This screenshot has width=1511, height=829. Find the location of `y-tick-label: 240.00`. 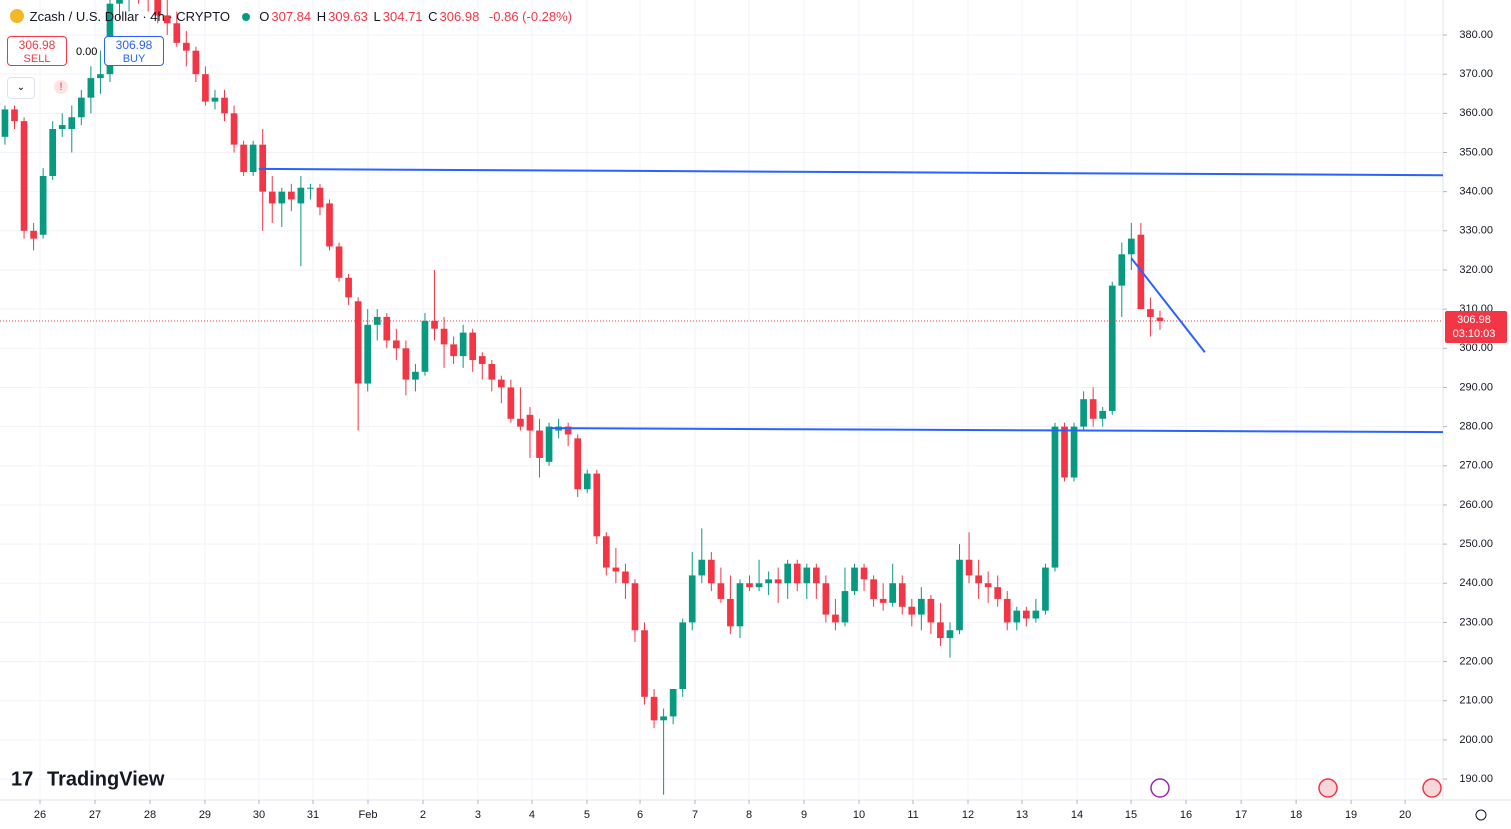

y-tick-label: 240.00 is located at coordinates (1476, 583).